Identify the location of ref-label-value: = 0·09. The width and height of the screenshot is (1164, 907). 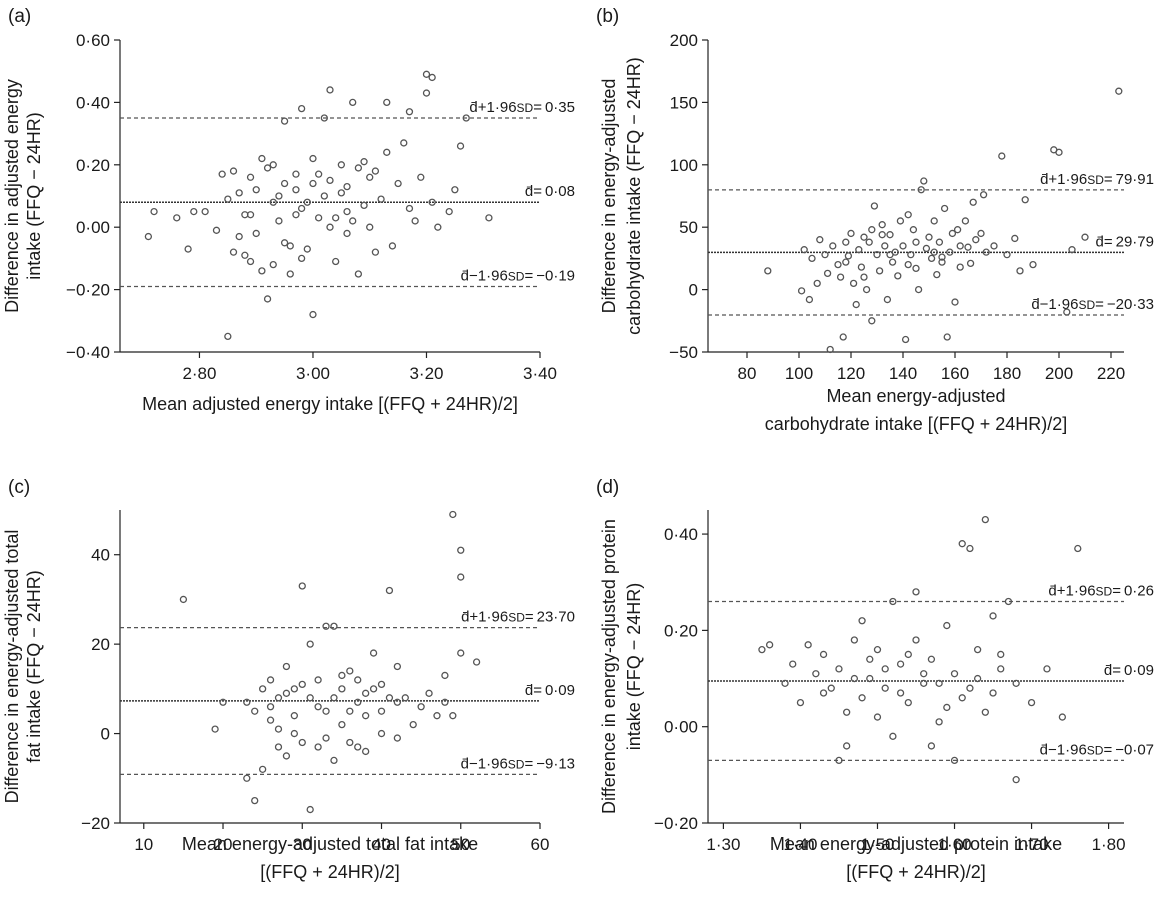
(554, 690).